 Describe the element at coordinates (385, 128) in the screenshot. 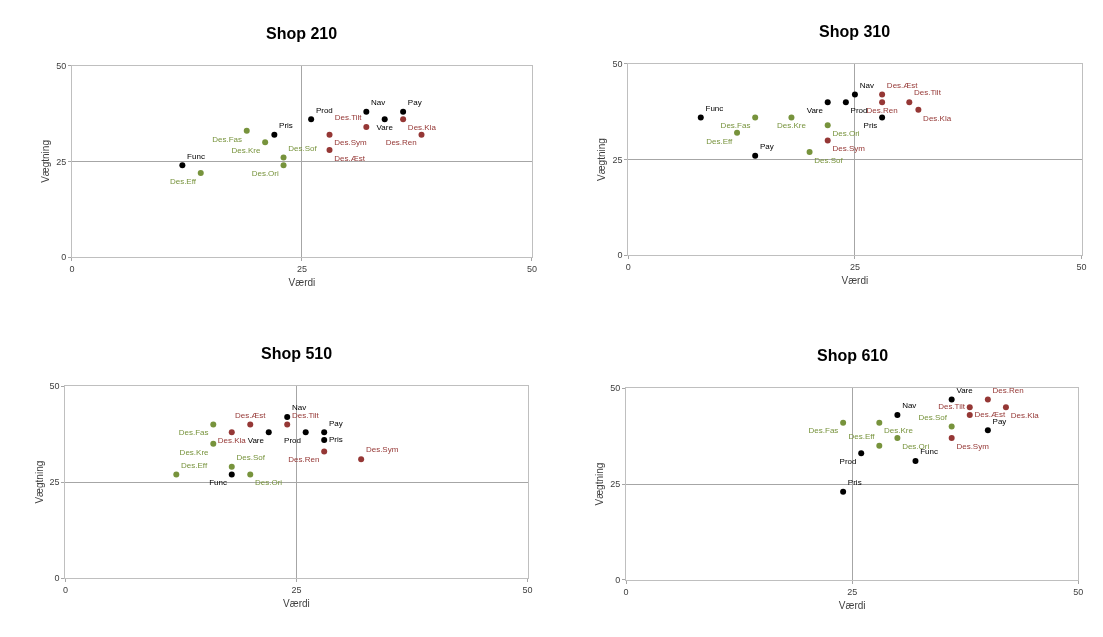

I see `data-label: Vare` at that location.